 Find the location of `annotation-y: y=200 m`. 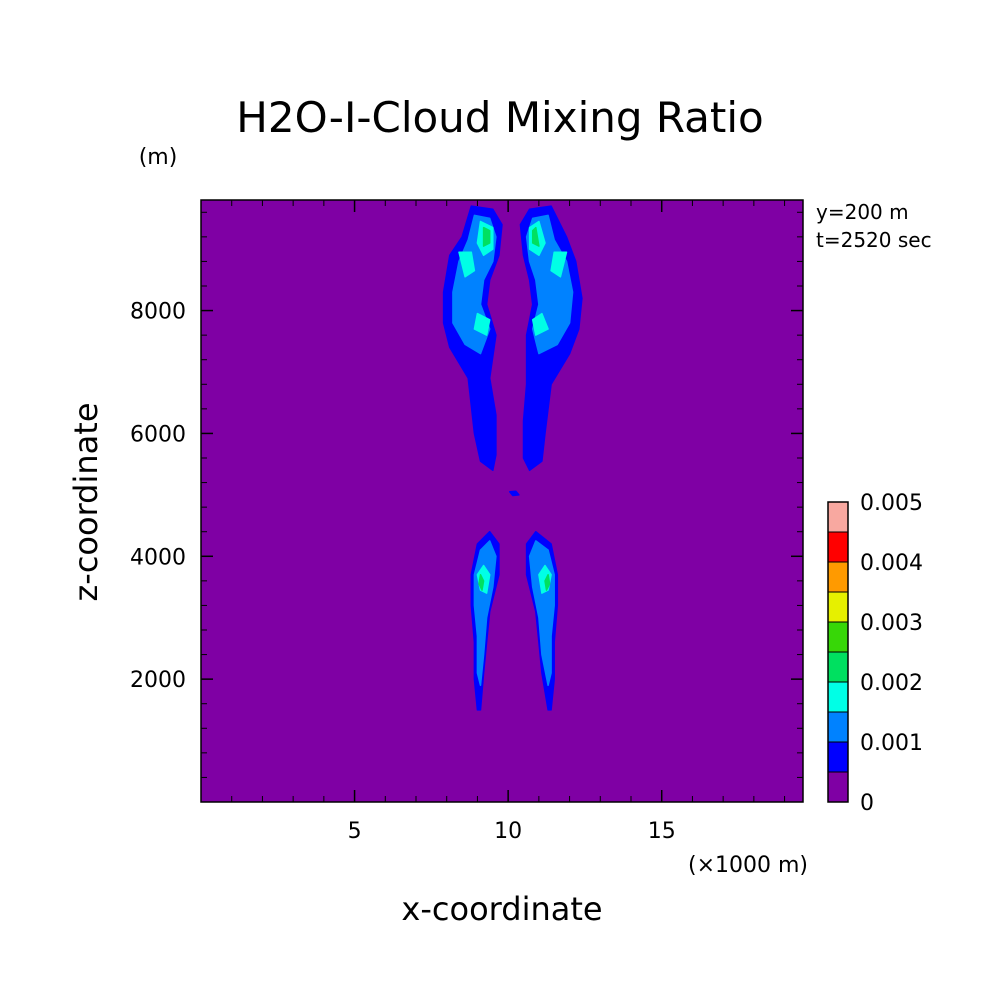

annotation-y: y=200 m is located at coordinates (862, 212).